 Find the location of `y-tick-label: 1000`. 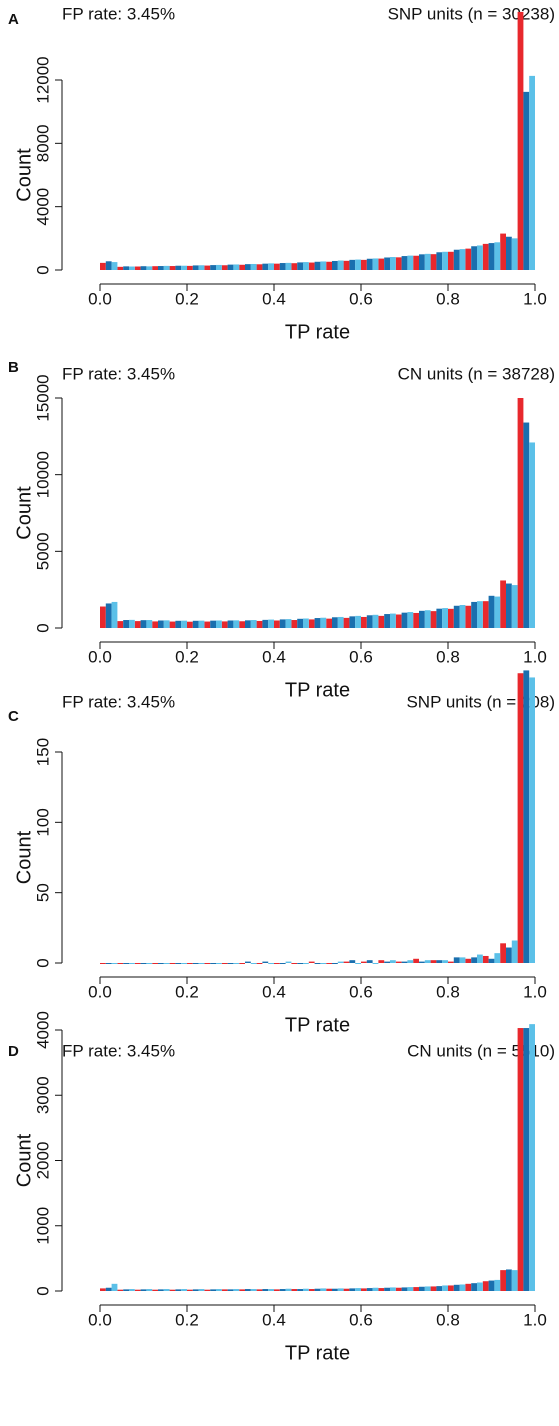

y-tick-label: 1000 is located at coordinates (42, 1226).